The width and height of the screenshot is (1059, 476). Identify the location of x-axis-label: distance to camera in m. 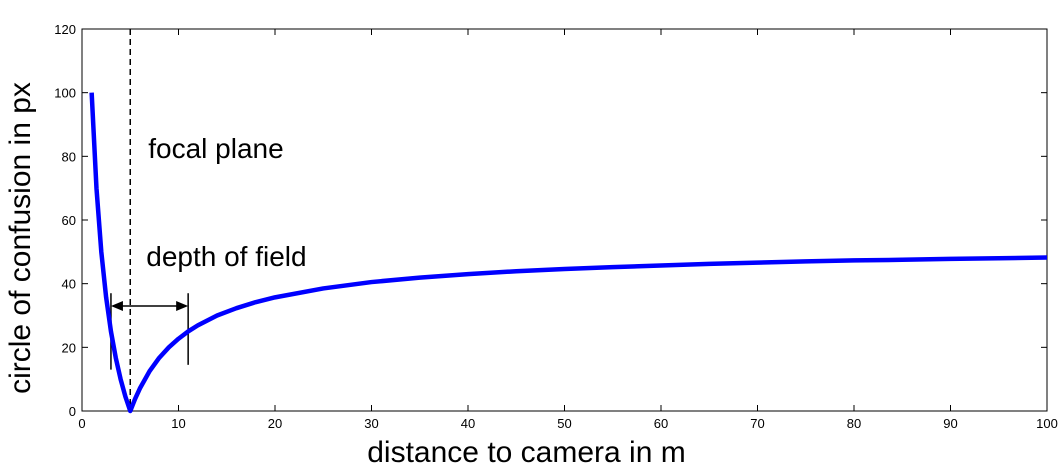
(526, 452).